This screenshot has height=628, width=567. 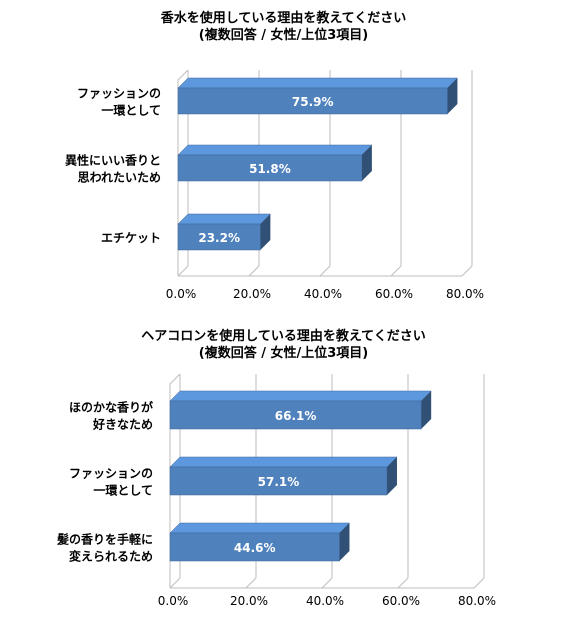 I want to click on chart-title: ヘアコロンを使用している理由を教えてください, so click(x=283, y=336).